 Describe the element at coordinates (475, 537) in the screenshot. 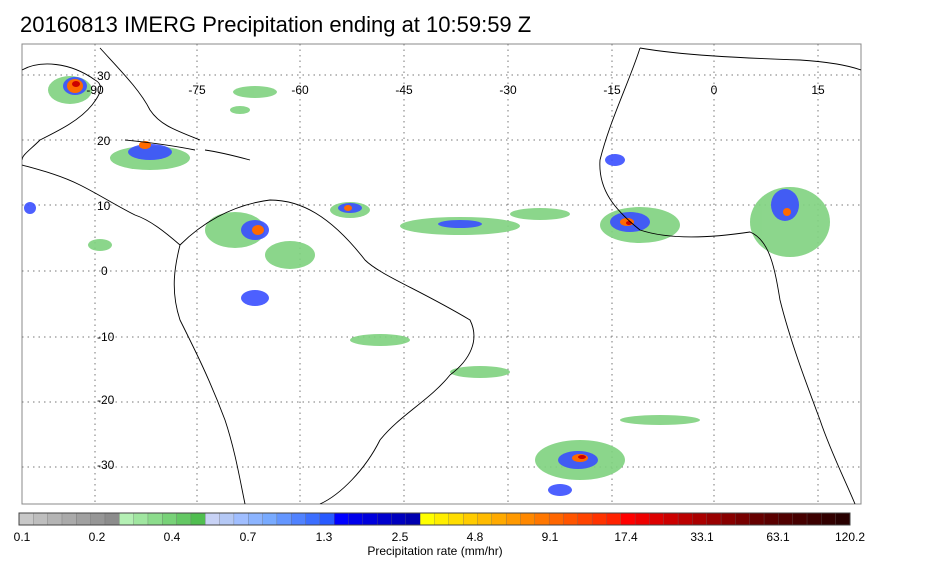

I see `colorbar-tick-label: 4.8` at that location.